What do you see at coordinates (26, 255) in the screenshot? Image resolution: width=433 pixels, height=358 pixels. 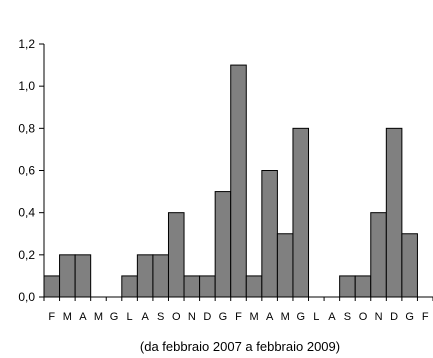 I see `y-tick-label: 0,2` at bounding box center [26, 255].